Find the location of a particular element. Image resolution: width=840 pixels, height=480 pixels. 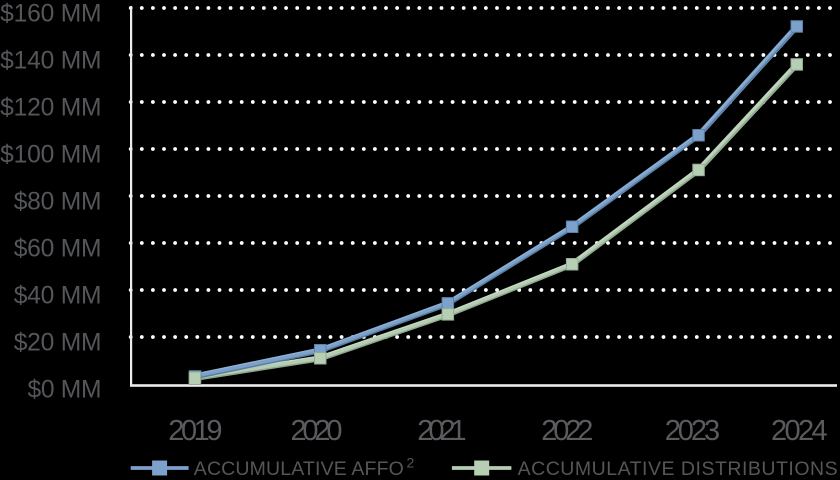

svg-text: ACCUMULATIVE AFFO is located at coordinates (299, 469).